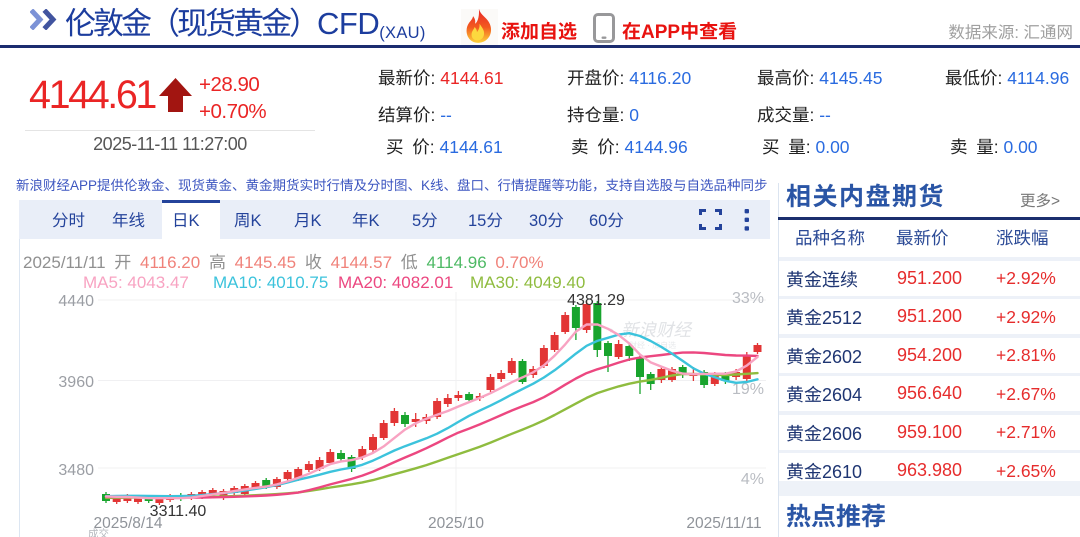 The image size is (1080, 537). What do you see at coordinates (652, 345) in the screenshot?
I see `svg-text: 财经 · 加自选` at bounding box center [652, 345].